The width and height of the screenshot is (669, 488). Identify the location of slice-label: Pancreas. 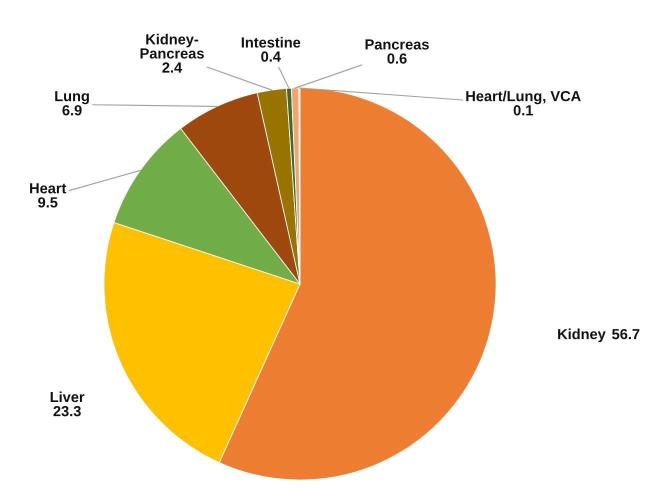
(397, 44).